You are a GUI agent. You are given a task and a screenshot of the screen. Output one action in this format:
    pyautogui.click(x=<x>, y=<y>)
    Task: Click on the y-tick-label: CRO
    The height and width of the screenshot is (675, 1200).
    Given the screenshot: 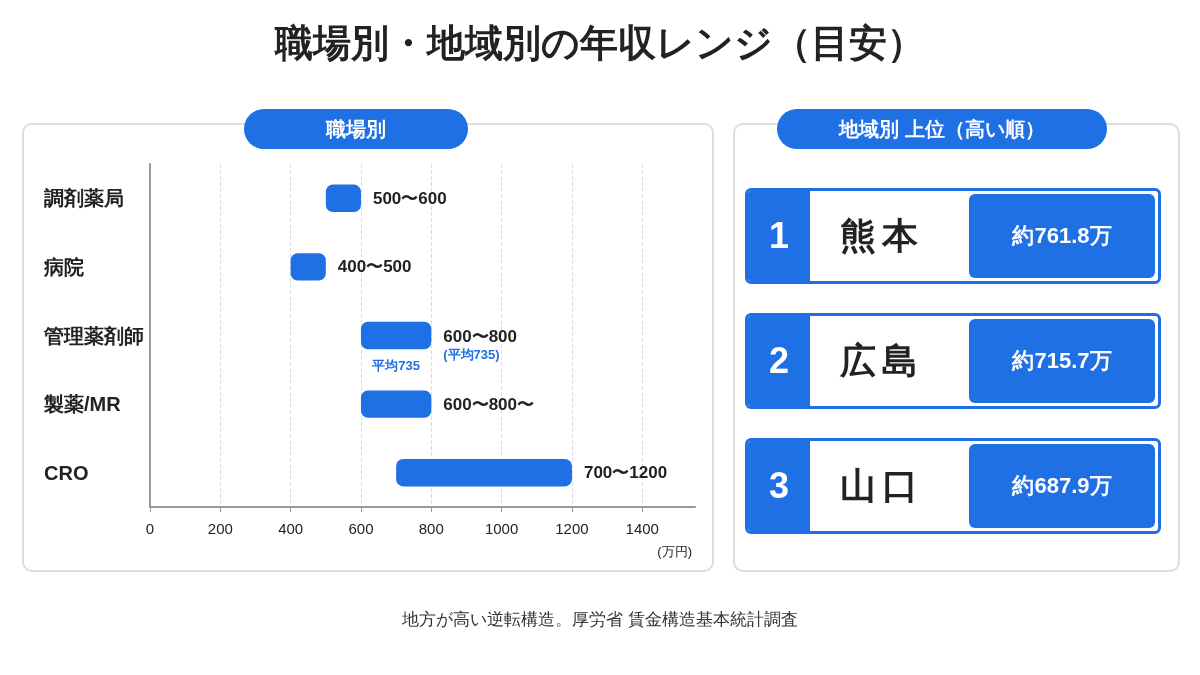 What is the action you would take?
    pyautogui.click(x=66, y=472)
    